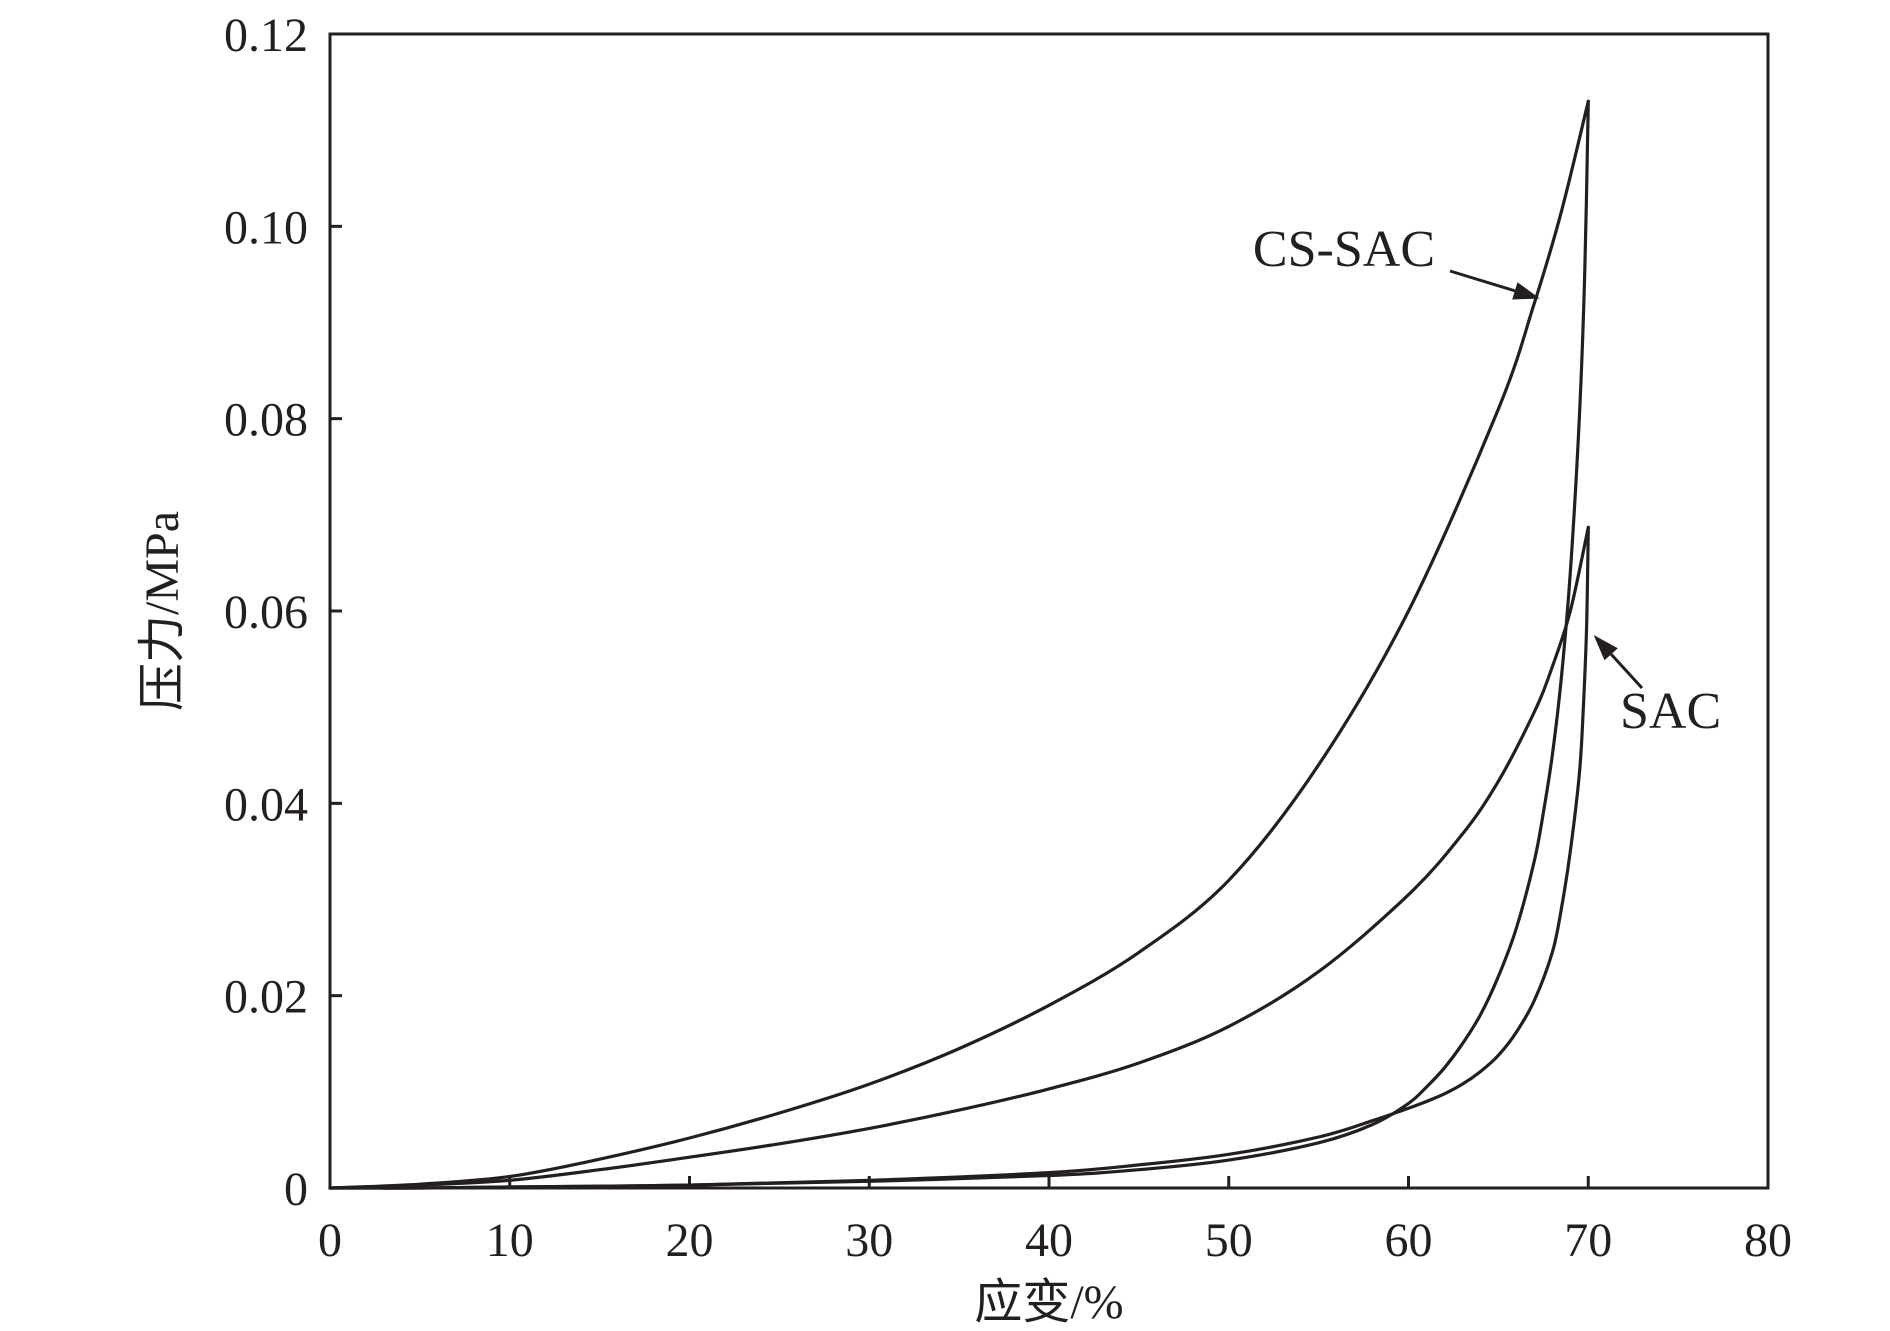 This screenshot has height=1331, width=1890. Describe the element at coordinates (1670, 711) in the screenshot. I see `sac-label: SAC` at that location.